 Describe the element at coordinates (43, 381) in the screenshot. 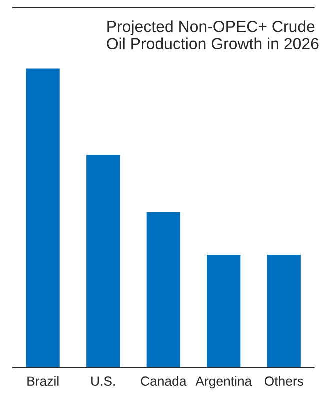

I see `x-tick-label: Brazil` at that location.